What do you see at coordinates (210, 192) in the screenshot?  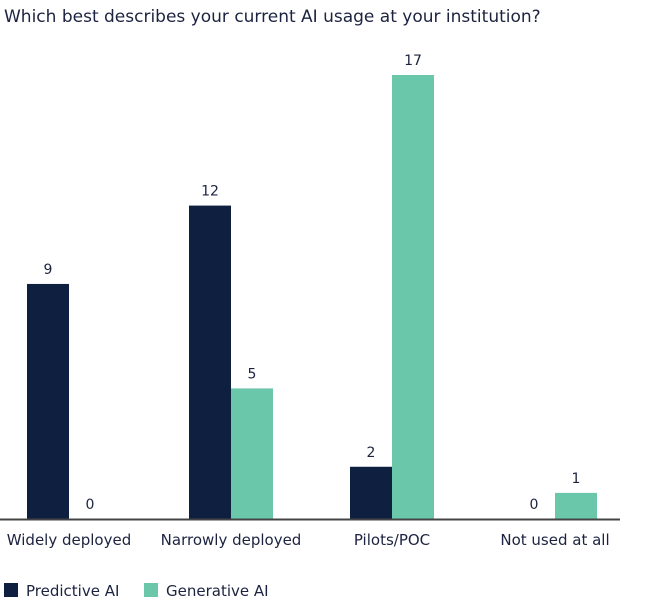 I see `data-label: 12` at bounding box center [210, 192].